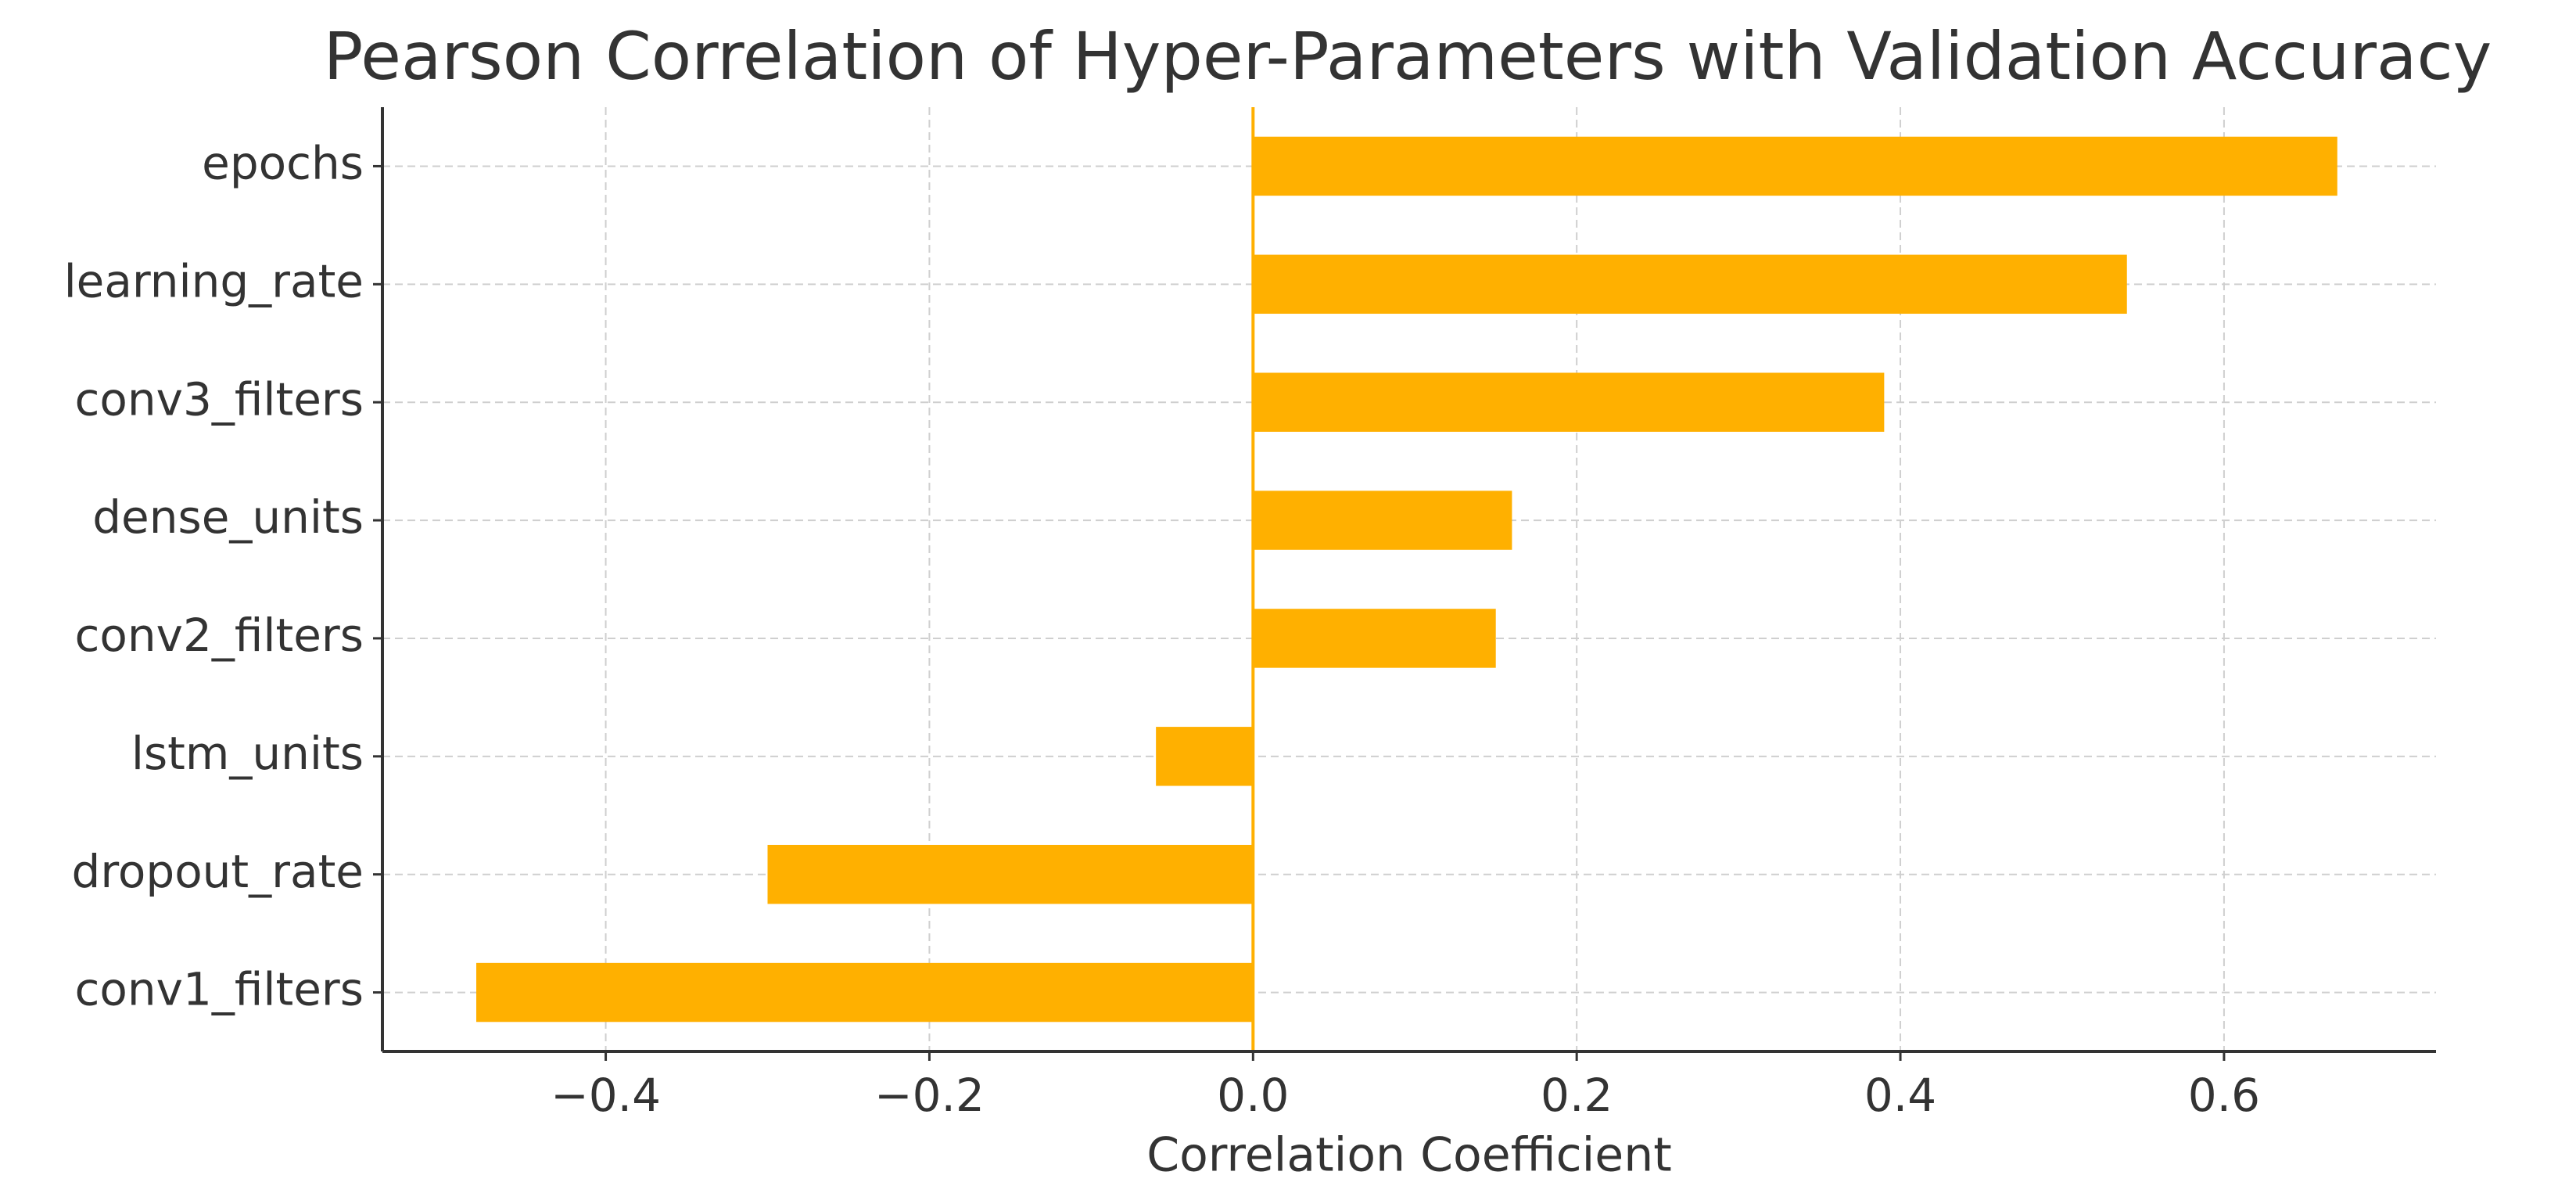 This screenshot has height=1204, width=2576. I want to click on y-tick-label: learning_rate, so click(214, 280).